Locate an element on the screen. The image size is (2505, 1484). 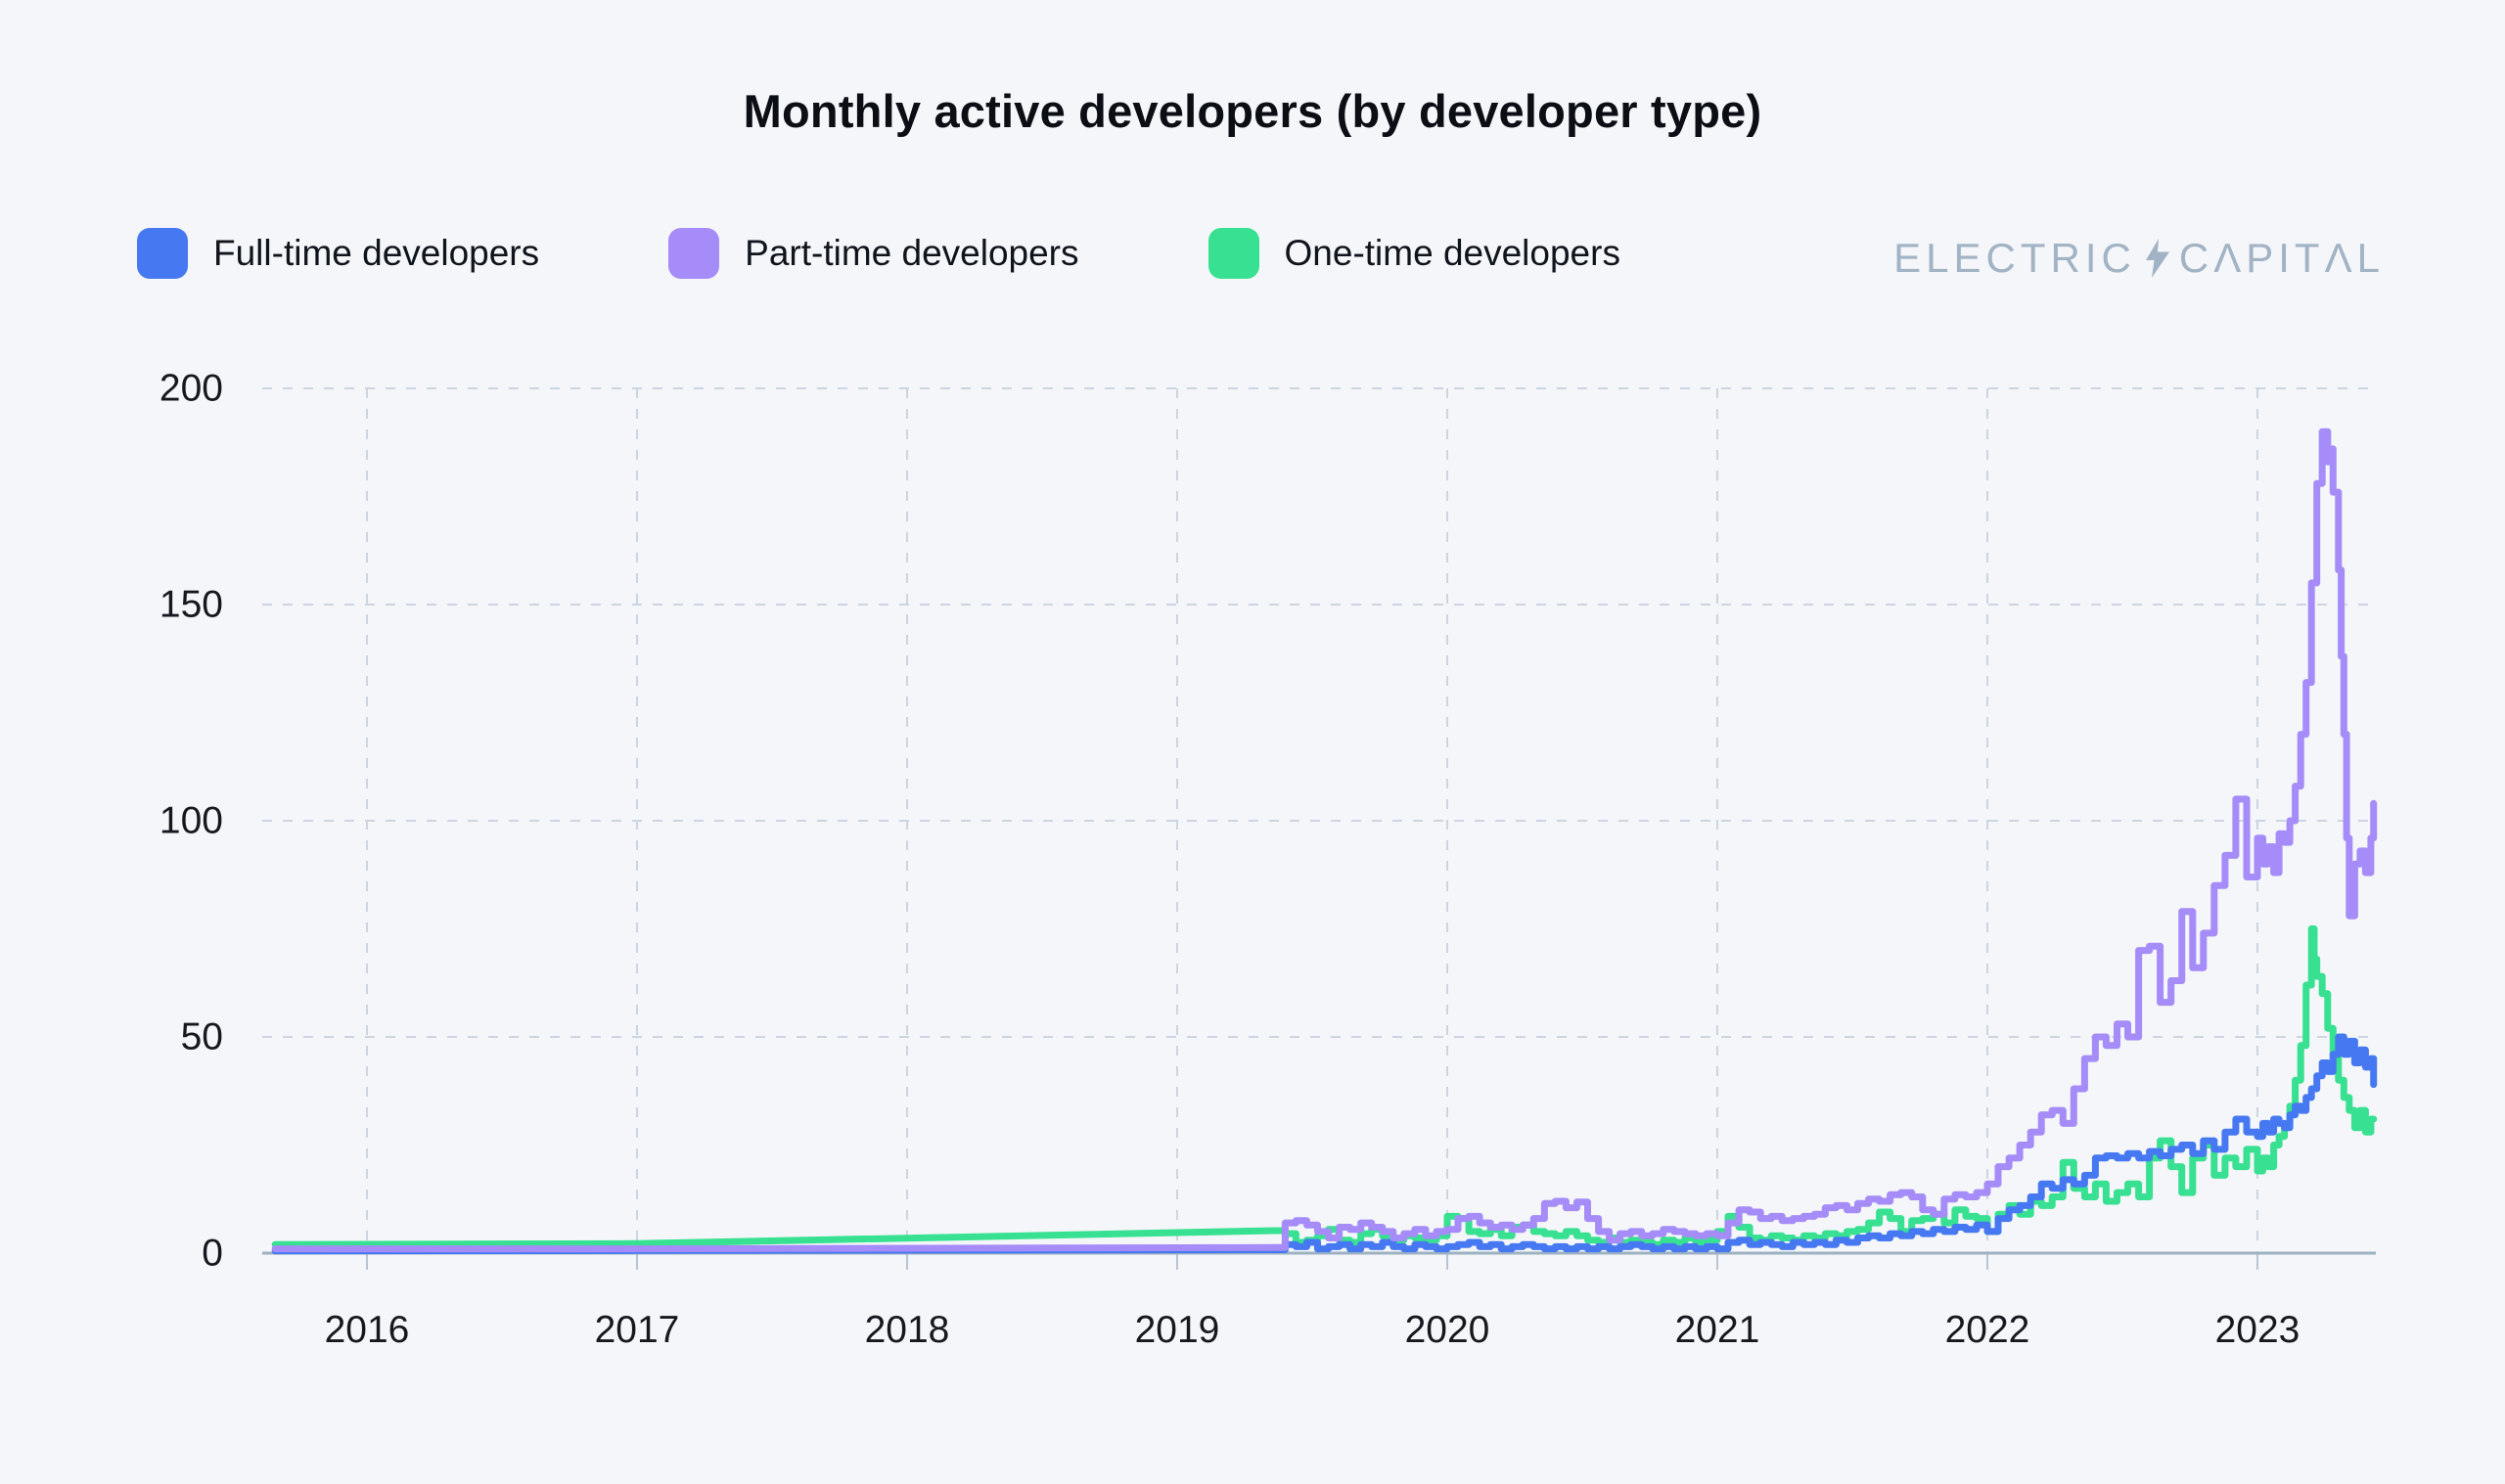
legend-item-one-time: One-time developers is located at coordinates (1413, 254).